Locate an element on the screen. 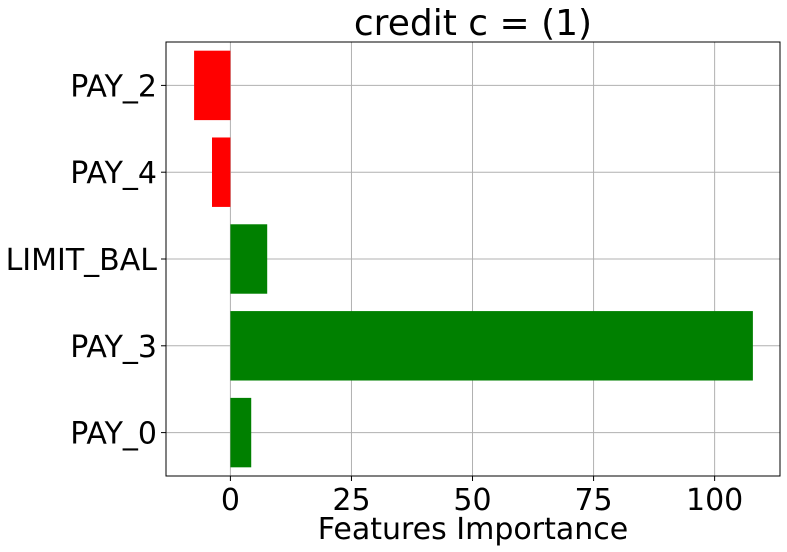 The width and height of the screenshot is (787, 552). x-tick-label: 25 is located at coordinates (351, 500).